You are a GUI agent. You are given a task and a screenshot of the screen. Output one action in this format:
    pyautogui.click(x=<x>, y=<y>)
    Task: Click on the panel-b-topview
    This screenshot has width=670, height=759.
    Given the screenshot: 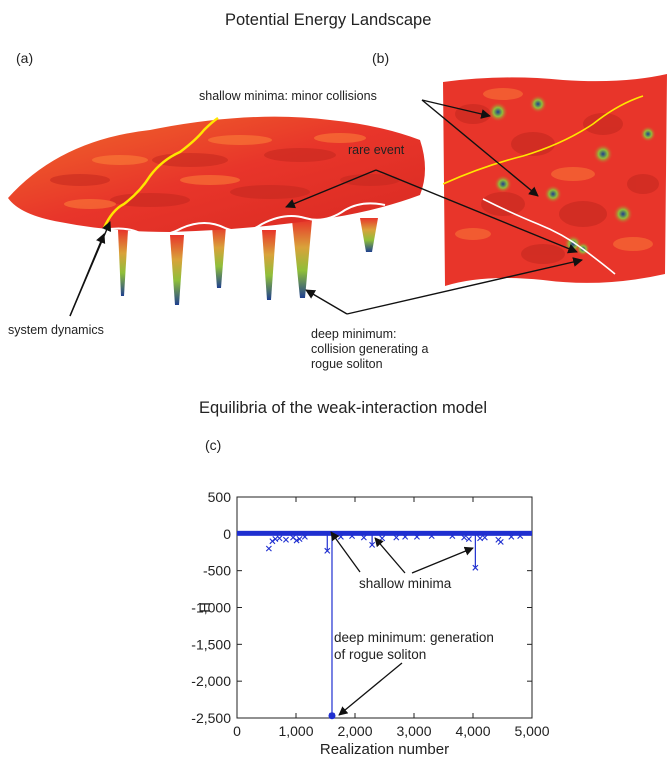 What is the action you would take?
    pyautogui.click(x=555, y=180)
    